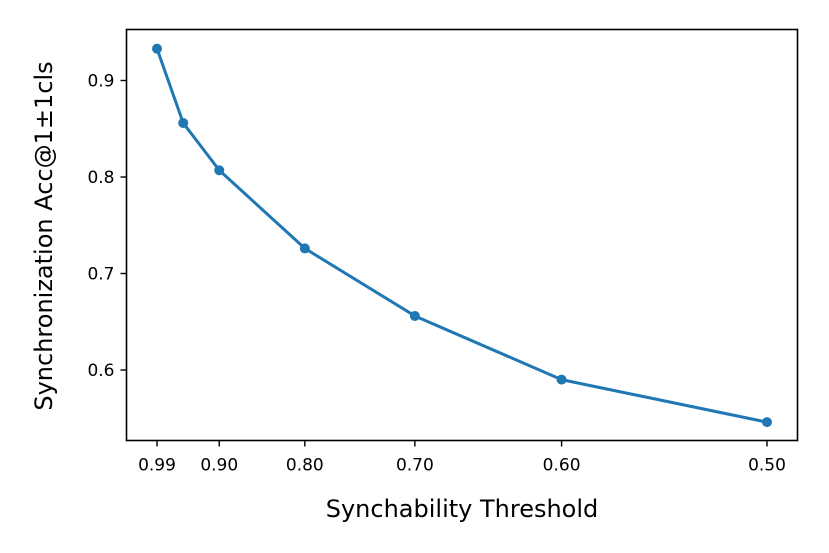  Describe the element at coordinates (100, 178) in the screenshot. I see `y-tick-label: 0.8` at that location.